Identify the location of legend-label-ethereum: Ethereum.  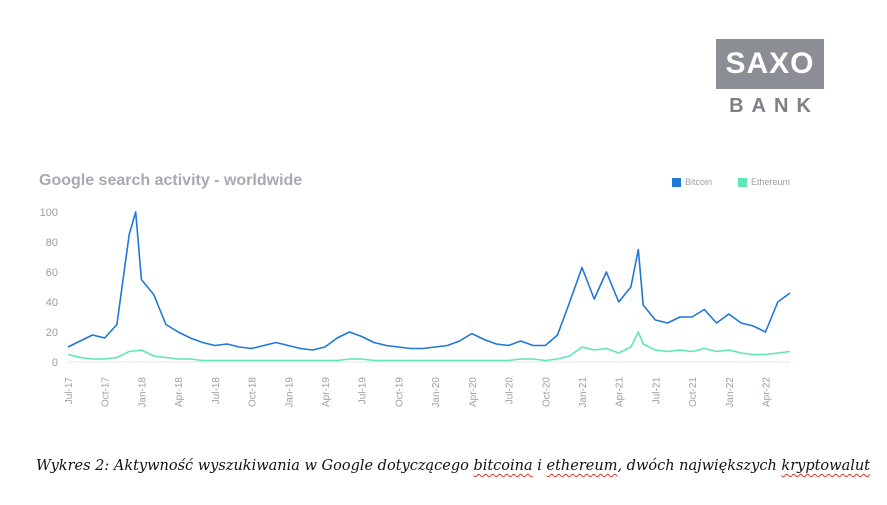
(771, 182).